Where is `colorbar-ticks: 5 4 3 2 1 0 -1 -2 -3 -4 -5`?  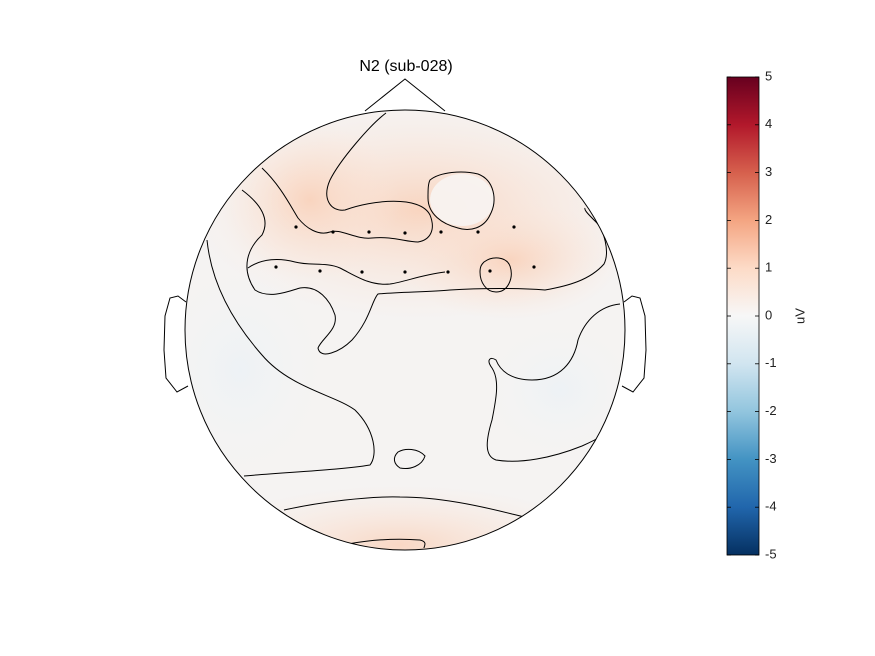 colorbar-ticks: 5 4 3 2 1 0 -1 -2 -3 -4 -5 is located at coordinates (752, 314).